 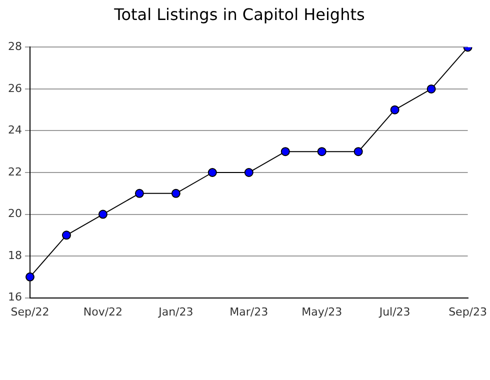 What do you see at coordinates (15, 213) in the screenshot?
I see `y-tick-label: 20` at bounding box center [15, 213].